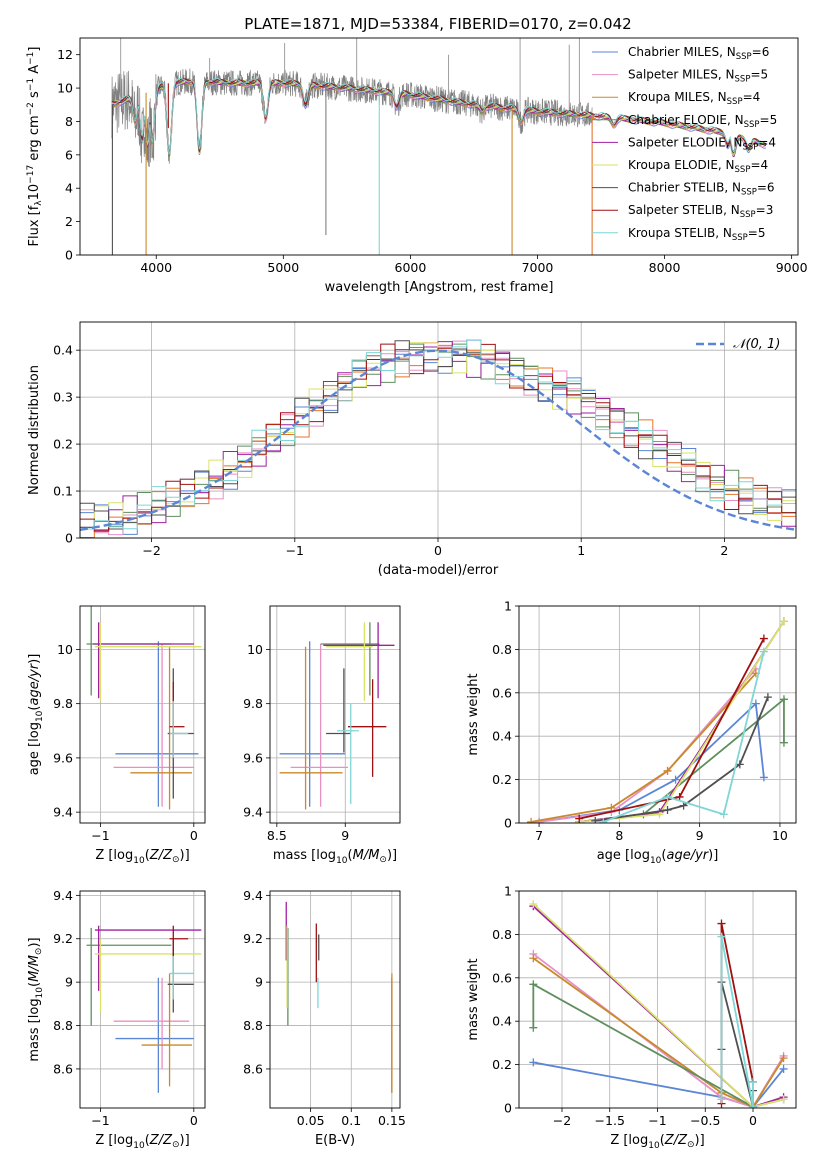  What do you see at coordinates (335, 857) in the screenshot?
I see `x-axis-label: mass [log10(M/M⊙)]` at bounding box center [335, 857].